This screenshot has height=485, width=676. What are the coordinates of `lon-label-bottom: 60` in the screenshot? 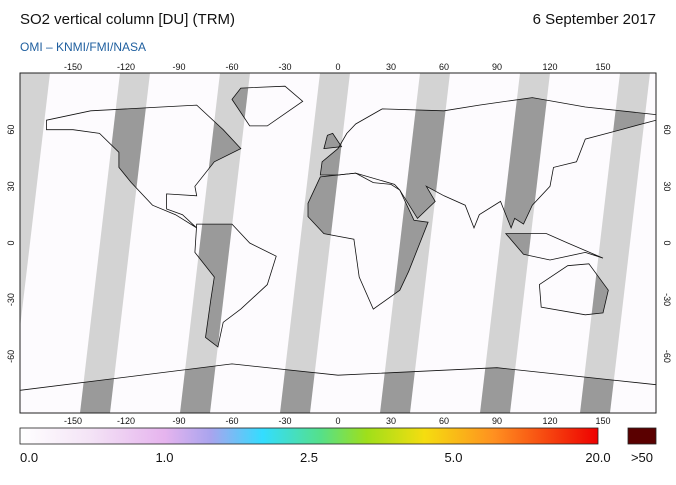 It's located at (444, 421).